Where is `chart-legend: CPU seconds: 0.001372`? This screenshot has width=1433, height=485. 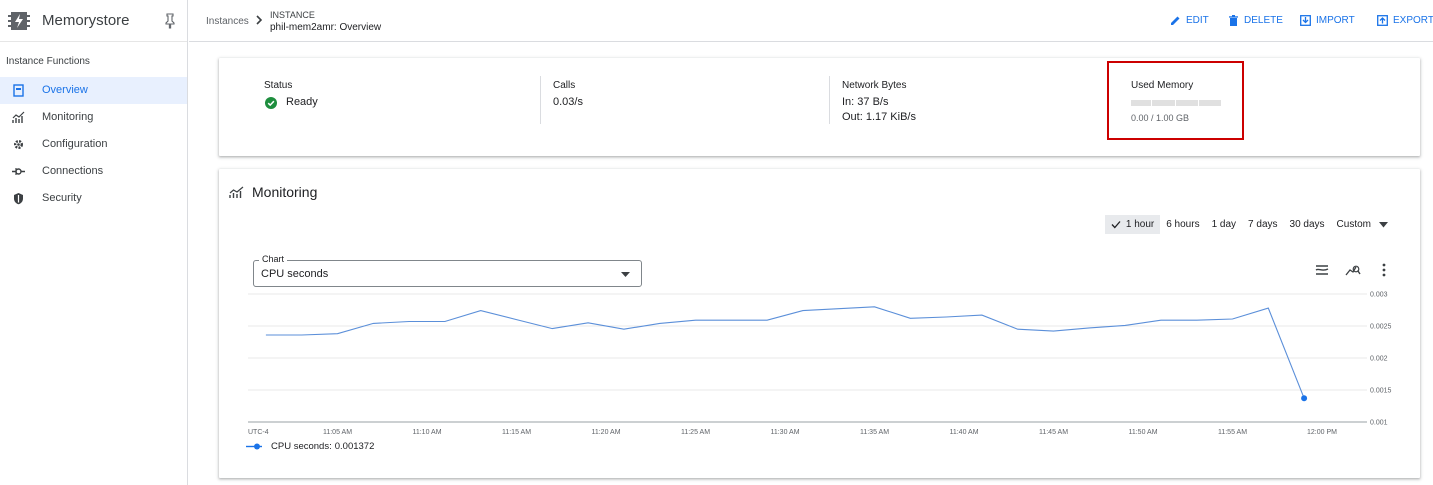
chart-legend: CPU seconds: 0.001372 is located at coordinates (310, 446).